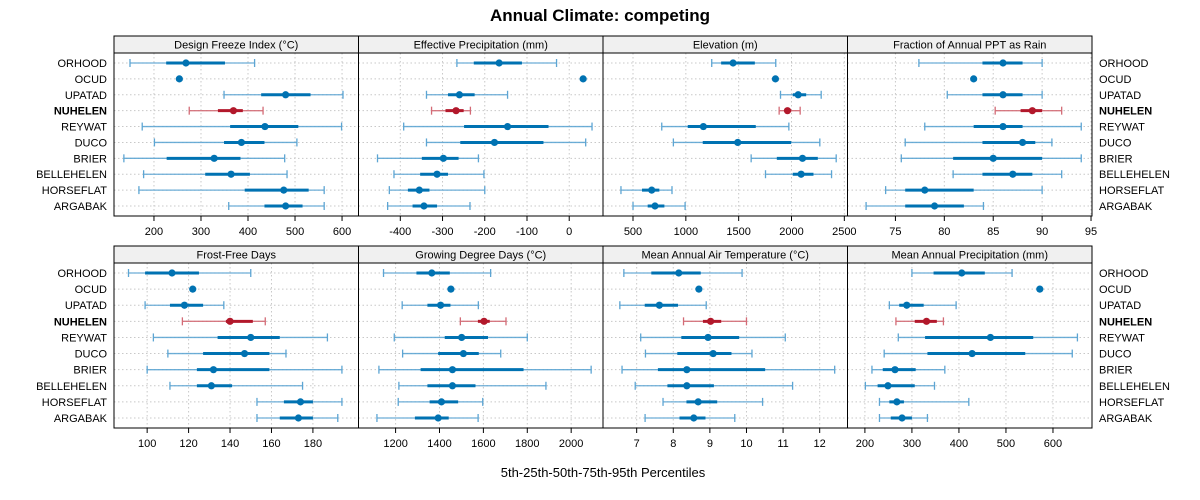 This screenshot has width=1200, height=500. I want to click on x-tick-label: 1400, so click(439, 444).